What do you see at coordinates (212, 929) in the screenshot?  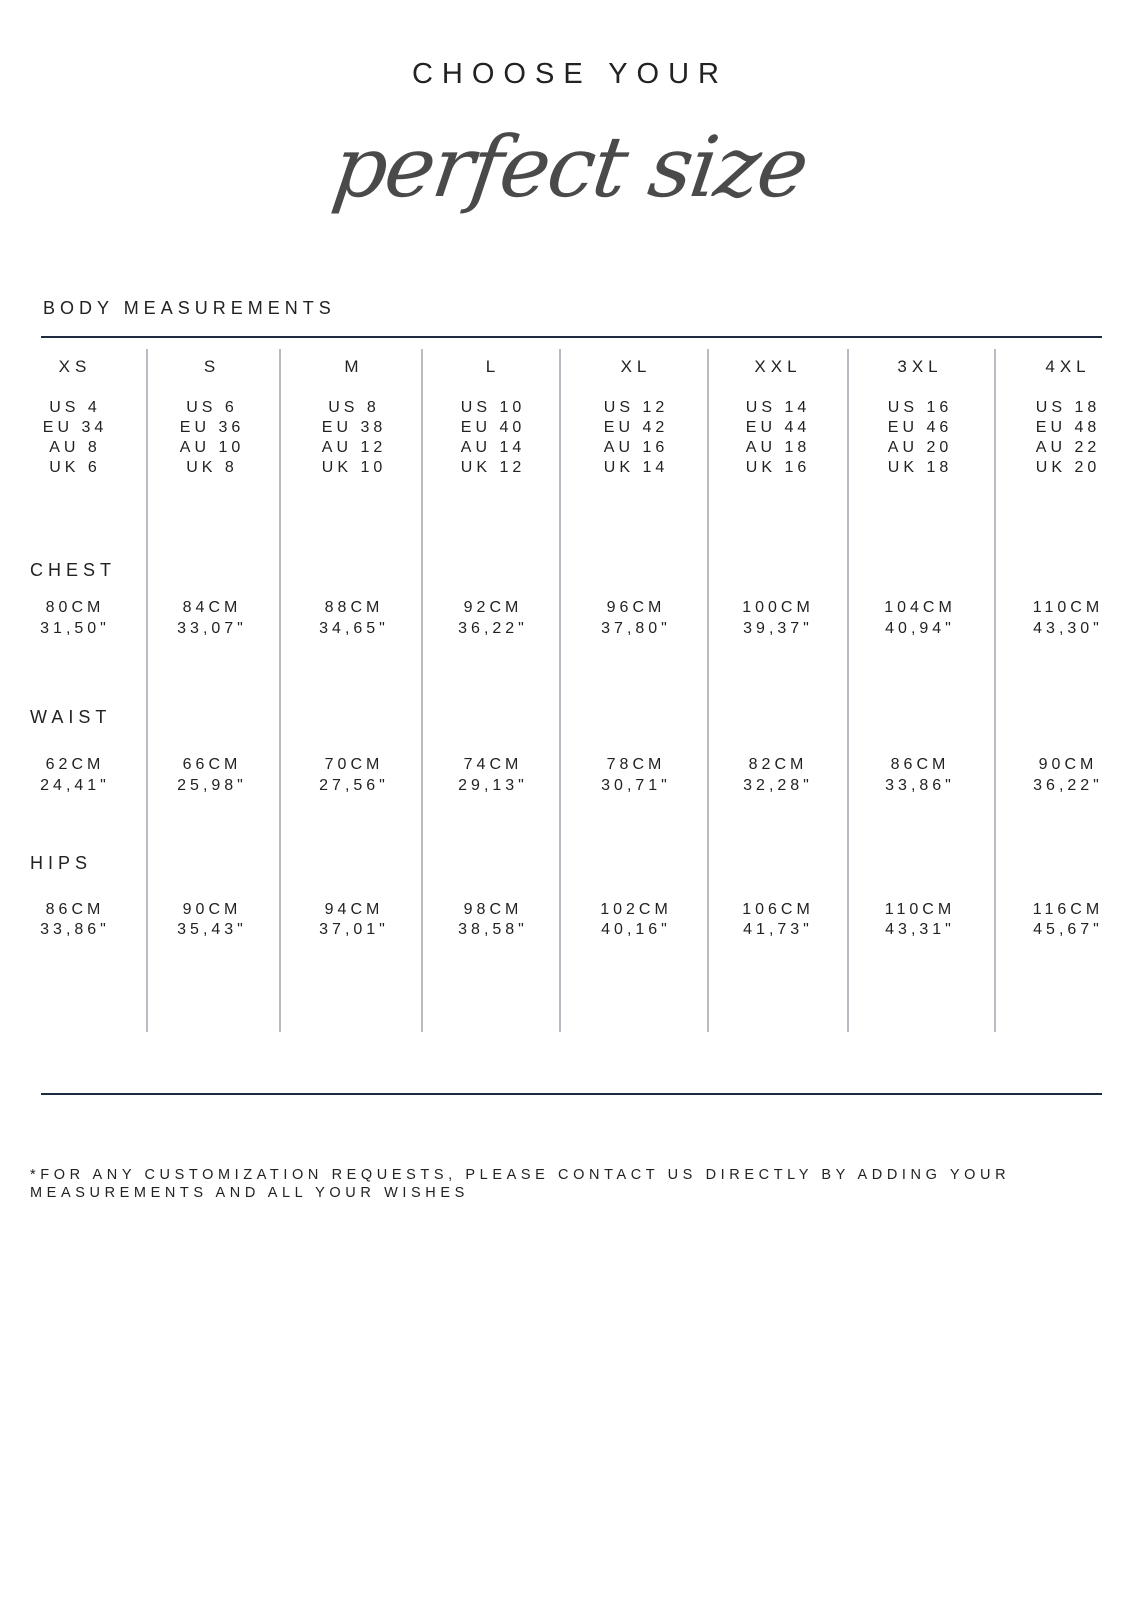 I see `hips-inches: 35,43"` at bounding box center [212, 929].